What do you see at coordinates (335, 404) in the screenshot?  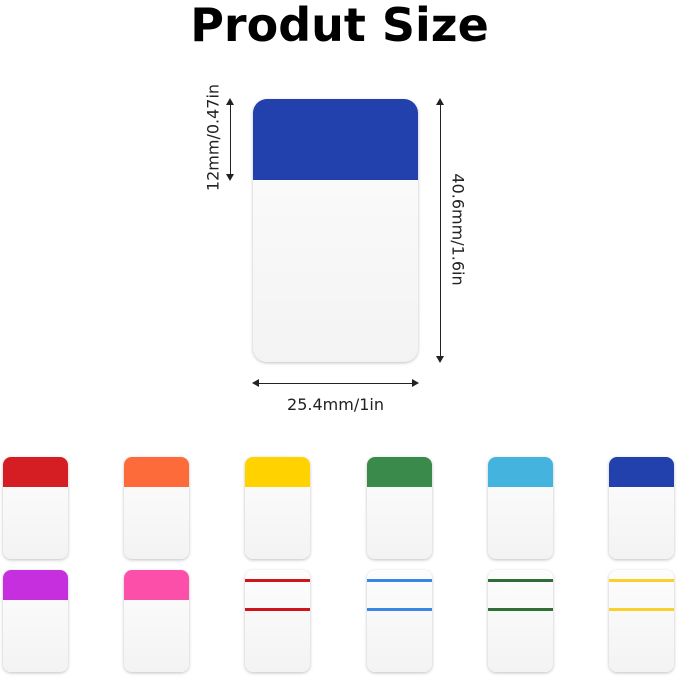 I see `width-label: 25.4mm/1in` at bounding box center [335, 404].